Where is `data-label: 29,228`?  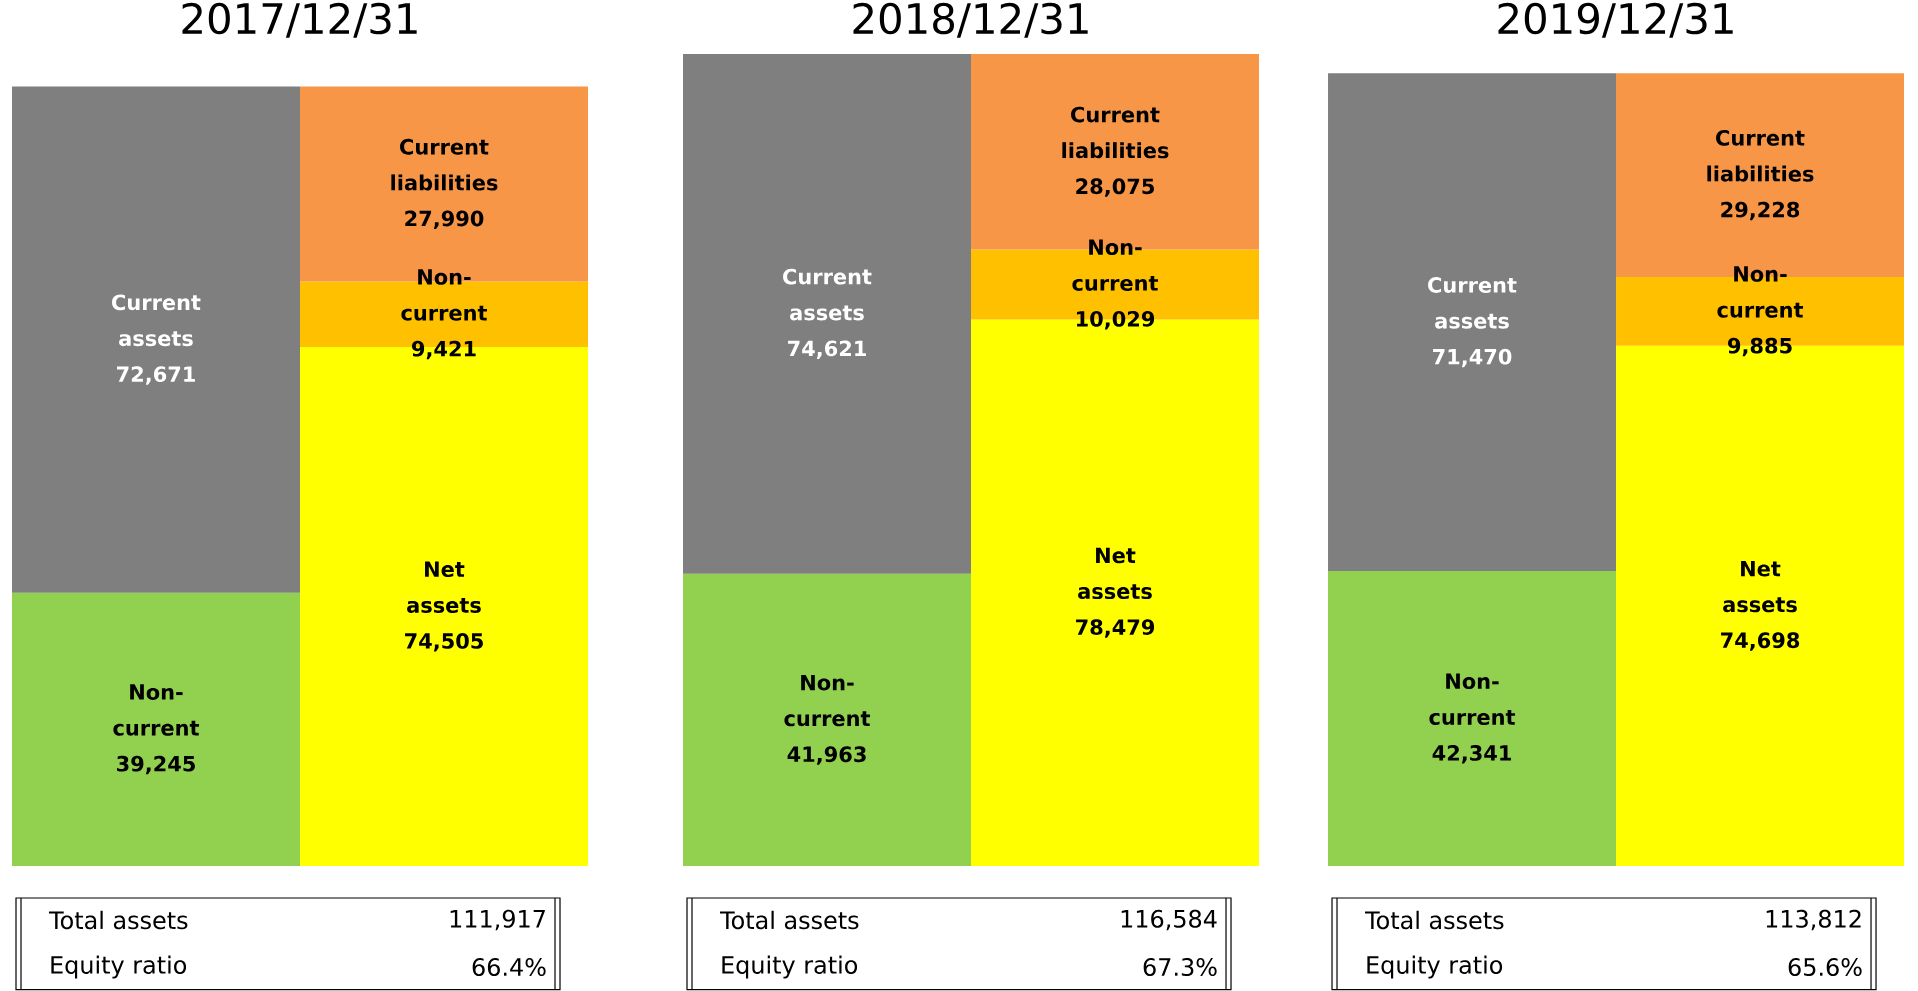
data-label: 29,228 is located at coordinates (1760, 211).